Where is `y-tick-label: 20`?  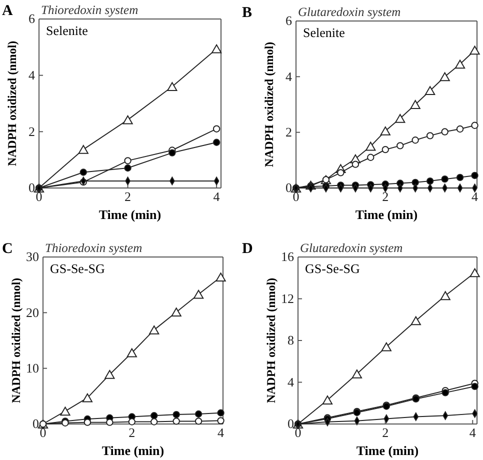
y-tick-label: 20 is located at coordinates (32, 312).